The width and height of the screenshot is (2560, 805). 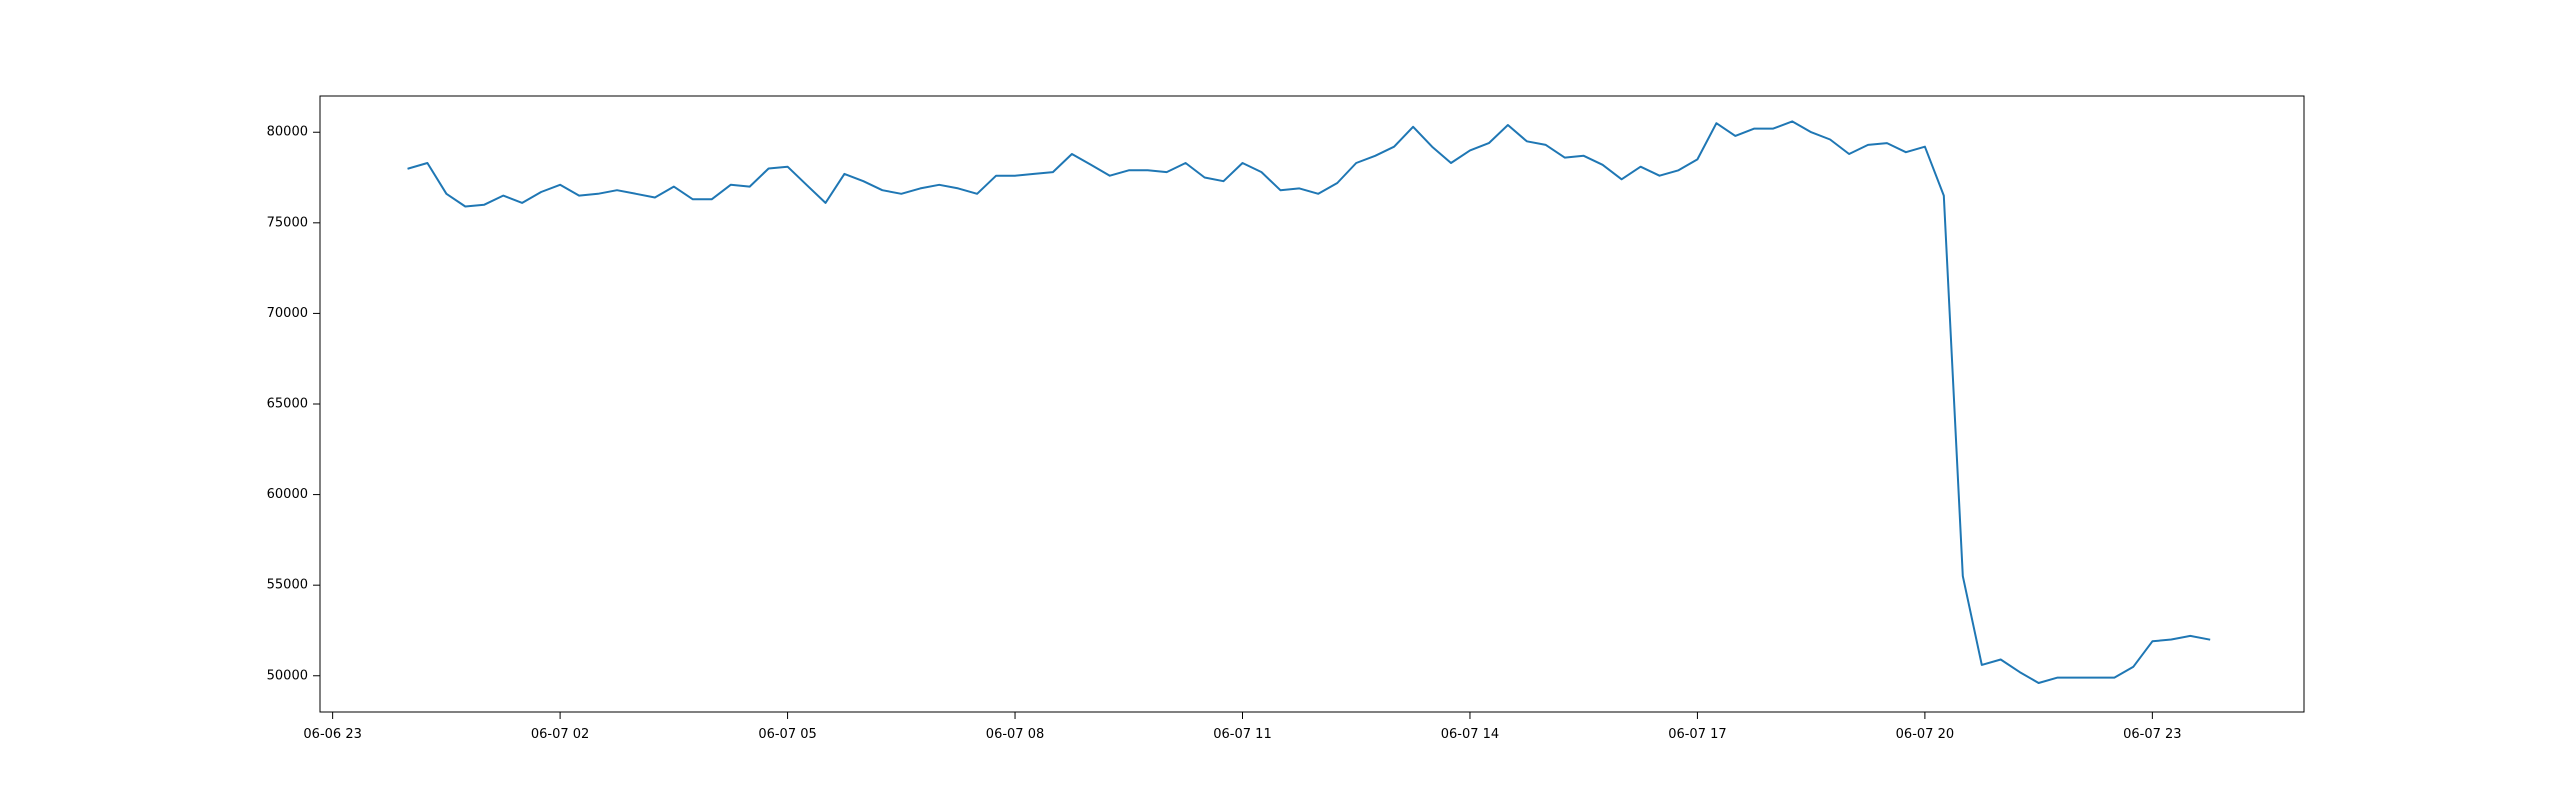 I want to click on x-tick-label: 06-07 02, so click(x=560, y=734).